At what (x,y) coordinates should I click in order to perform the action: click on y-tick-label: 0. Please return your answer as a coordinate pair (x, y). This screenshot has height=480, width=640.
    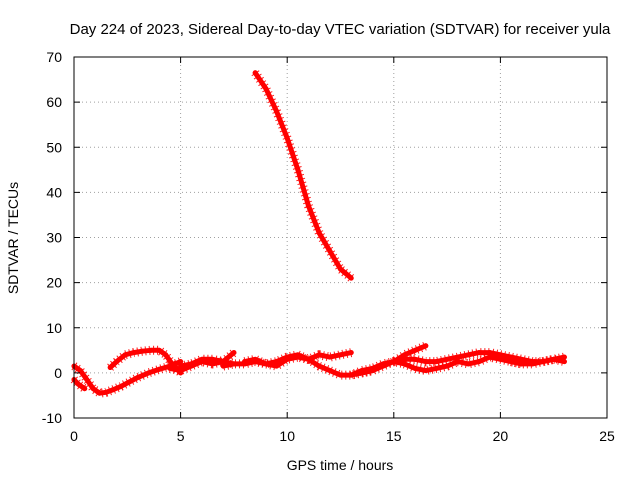
    Looking at the image, I should click on (58, 373).